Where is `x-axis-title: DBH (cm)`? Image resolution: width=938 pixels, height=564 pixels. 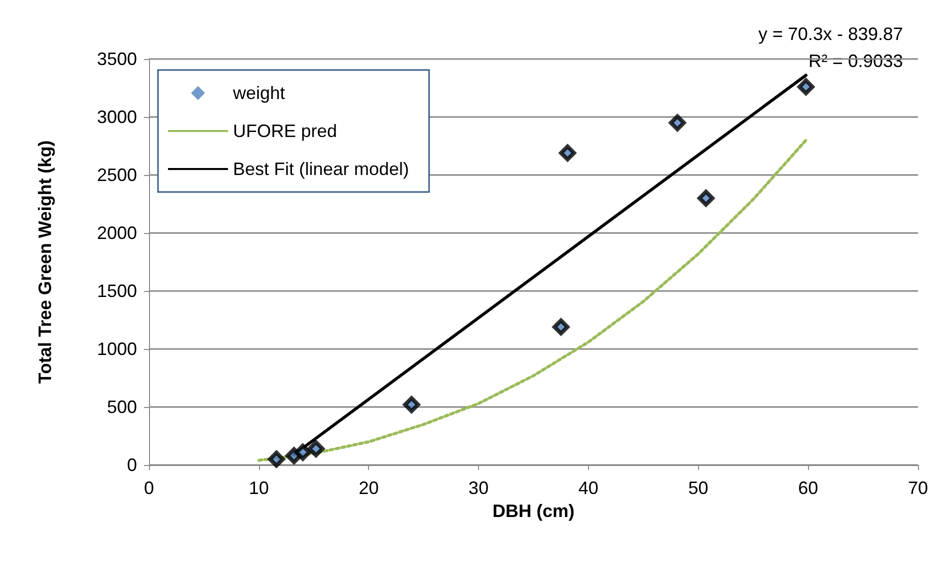 x-axis-title: DBH (cm) is located at coordinates (533, 510).